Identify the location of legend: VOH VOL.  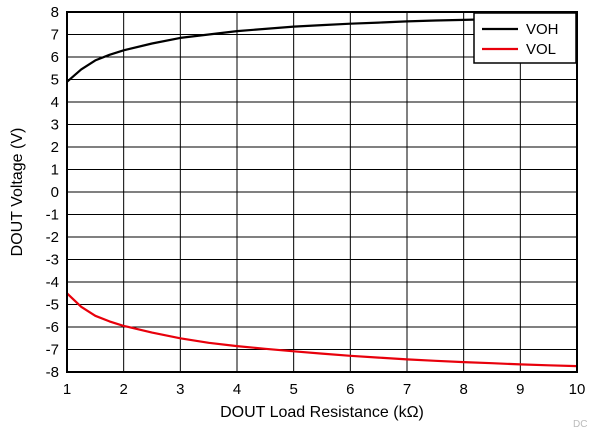
(525, 38).